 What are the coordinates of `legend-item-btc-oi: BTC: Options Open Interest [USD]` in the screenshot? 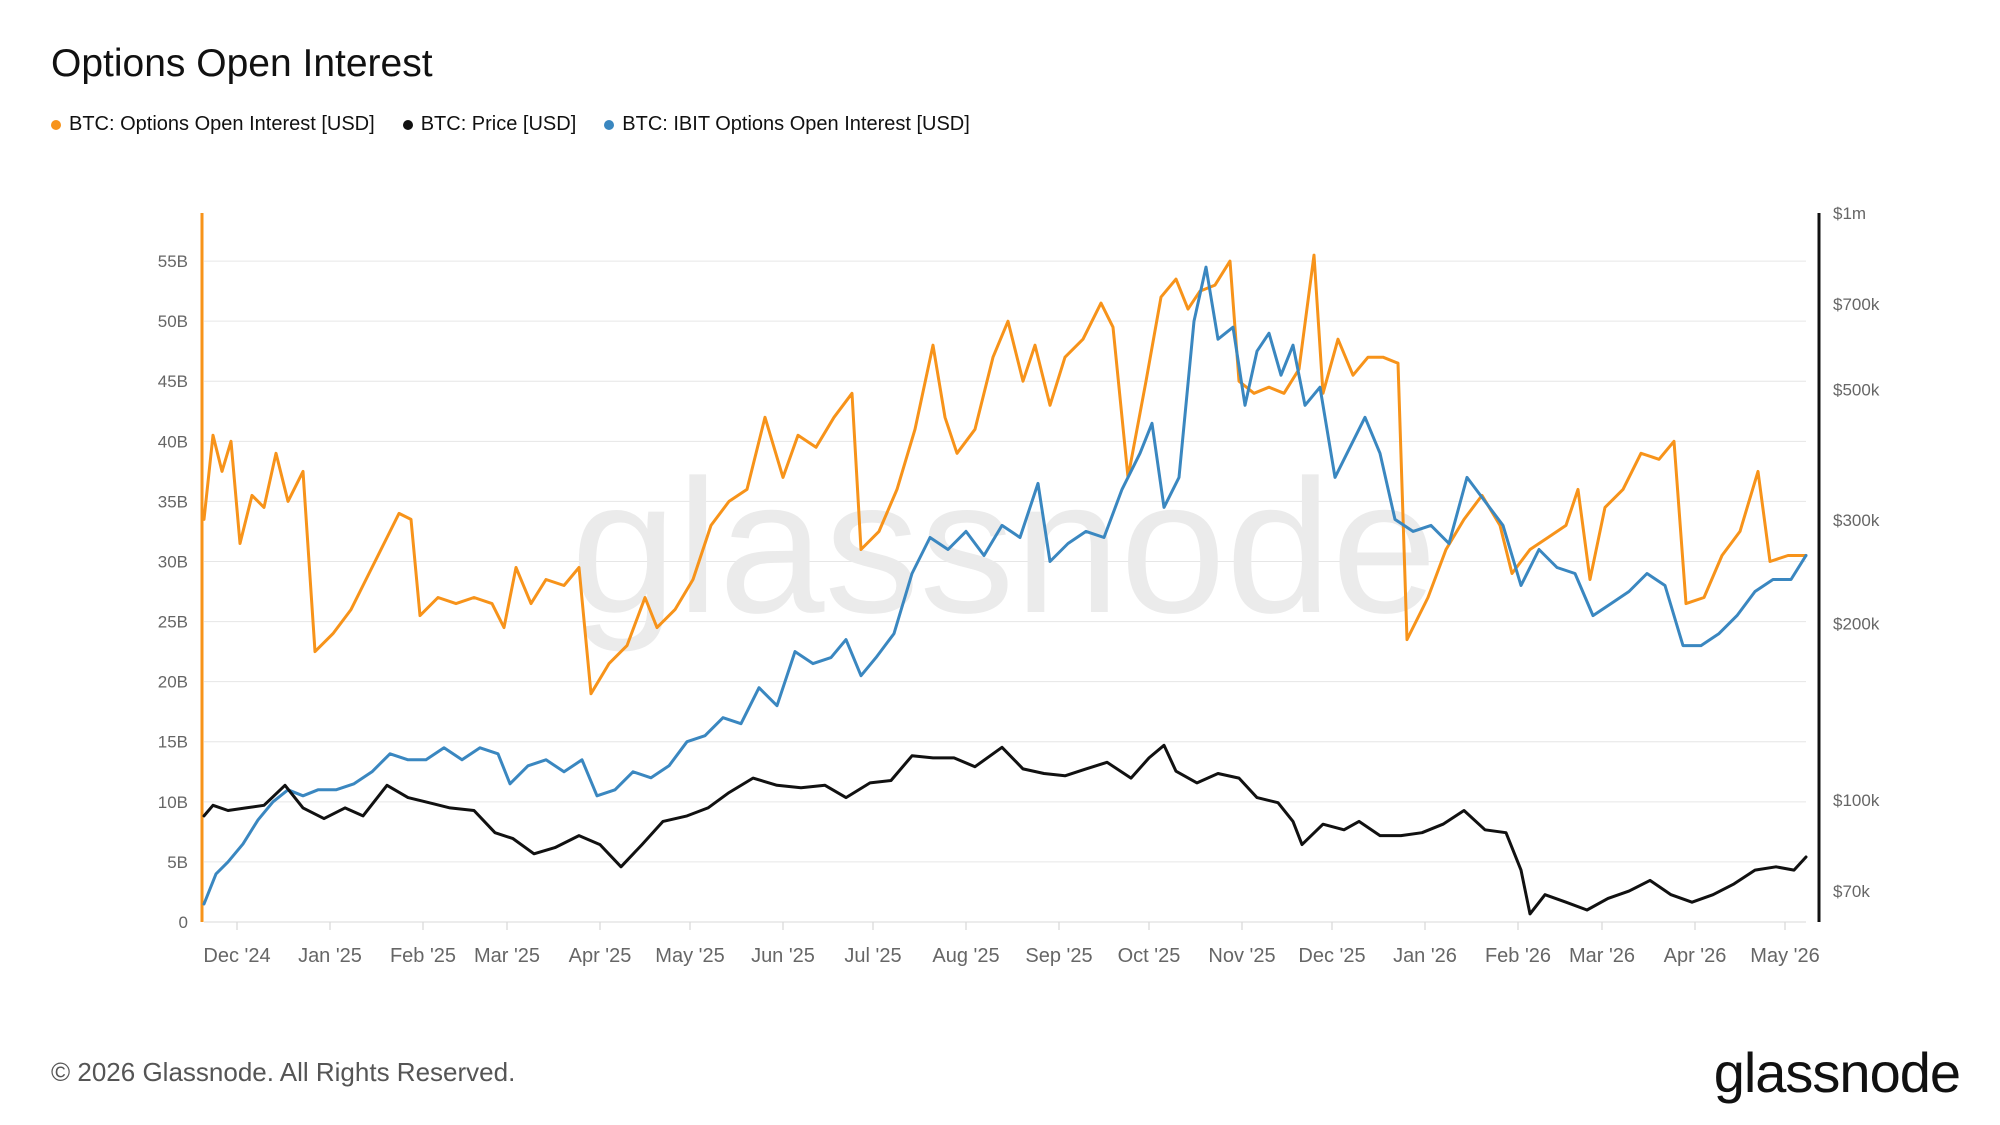 It's located at (213, 124).